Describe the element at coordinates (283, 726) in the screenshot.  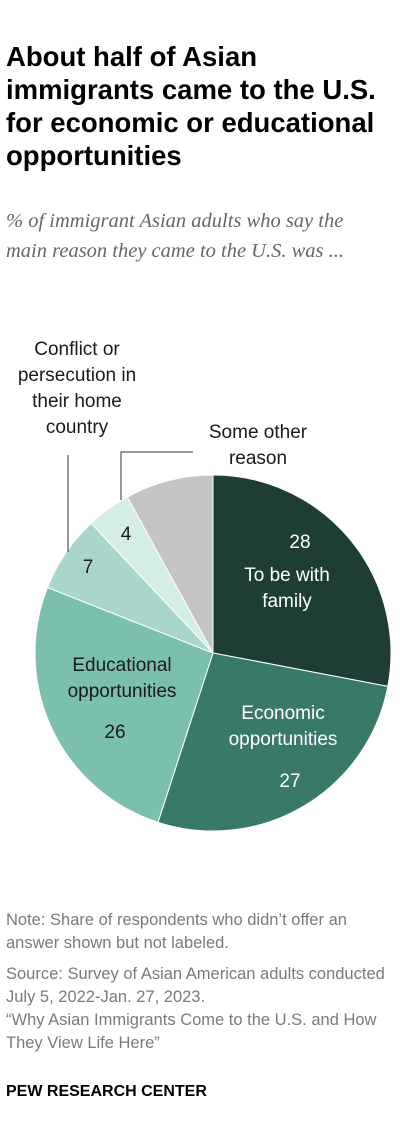
I see `slice-label: Economic opportunities` at that location.